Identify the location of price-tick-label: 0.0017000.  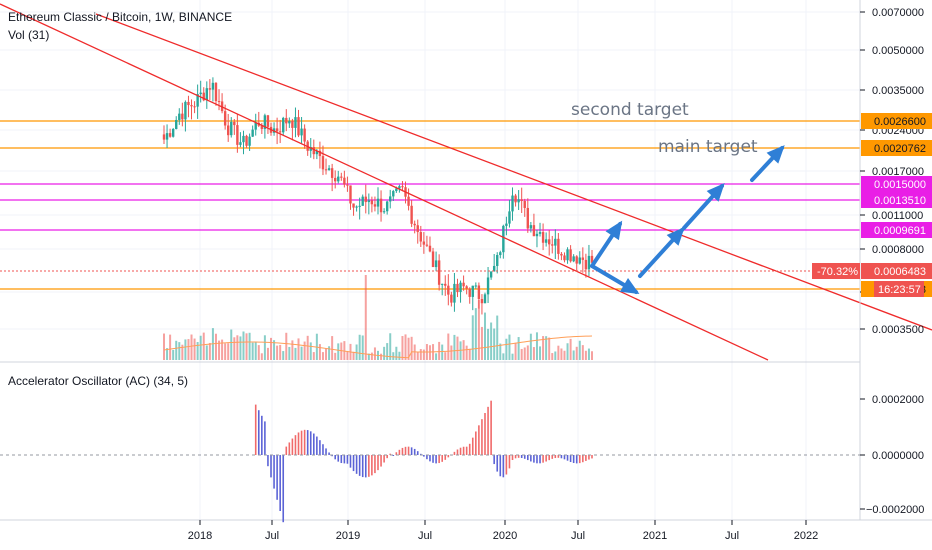
(898, 172).